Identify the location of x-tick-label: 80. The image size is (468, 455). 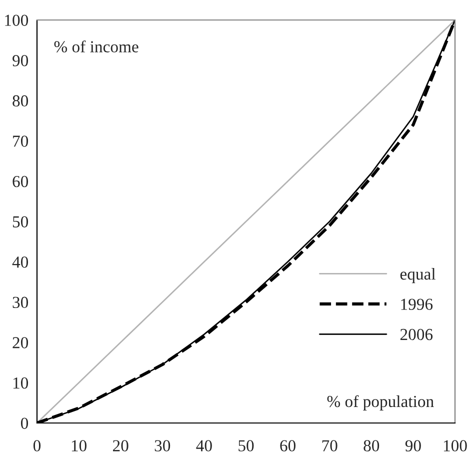
(372, 446).